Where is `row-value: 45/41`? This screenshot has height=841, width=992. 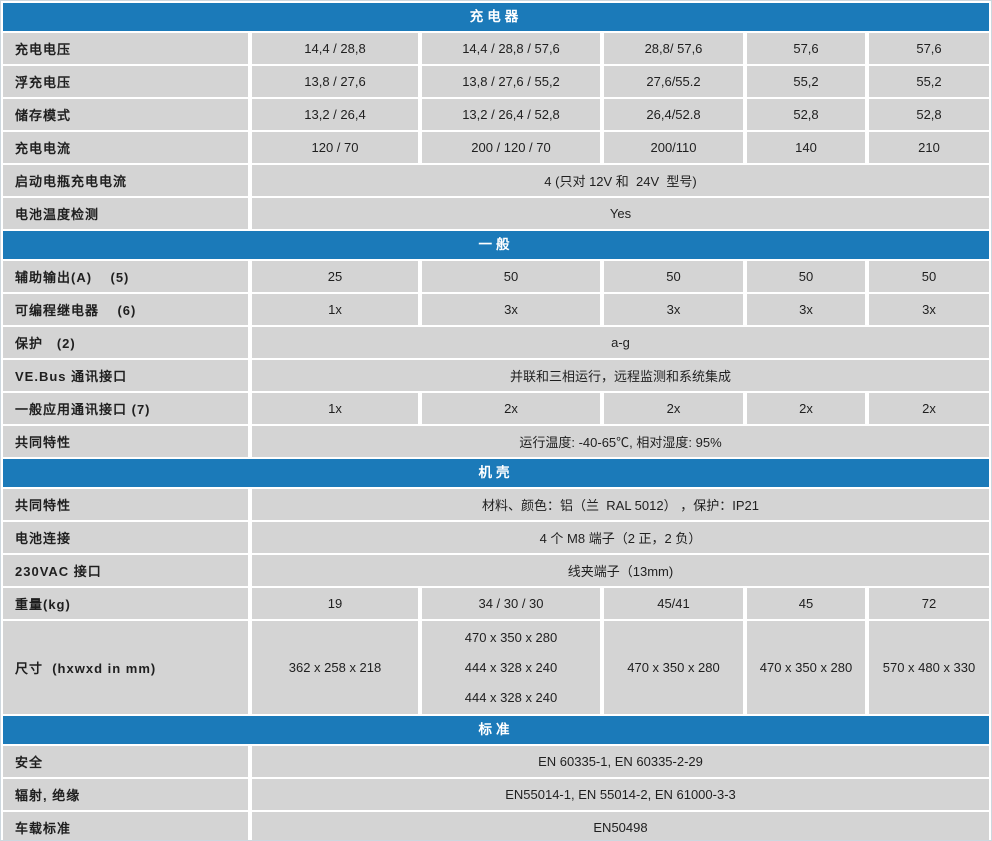
row-value: 45/41 is located at coordinates (673, 603).